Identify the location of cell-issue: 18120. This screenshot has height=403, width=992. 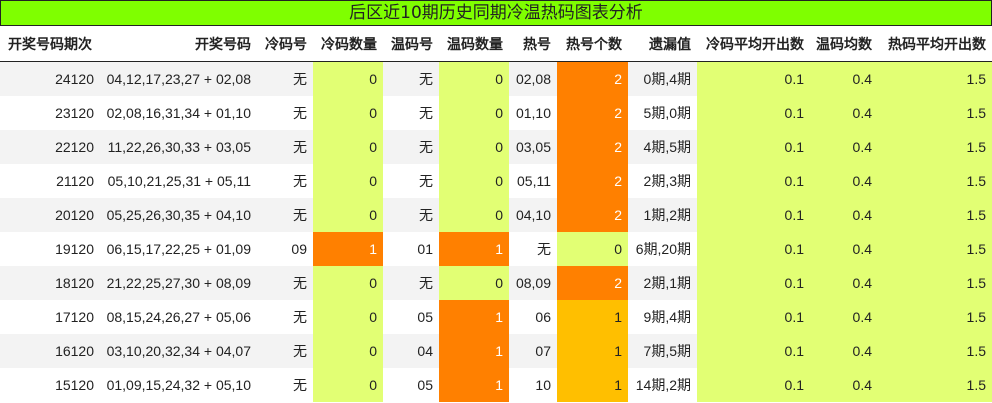
(50, 283).